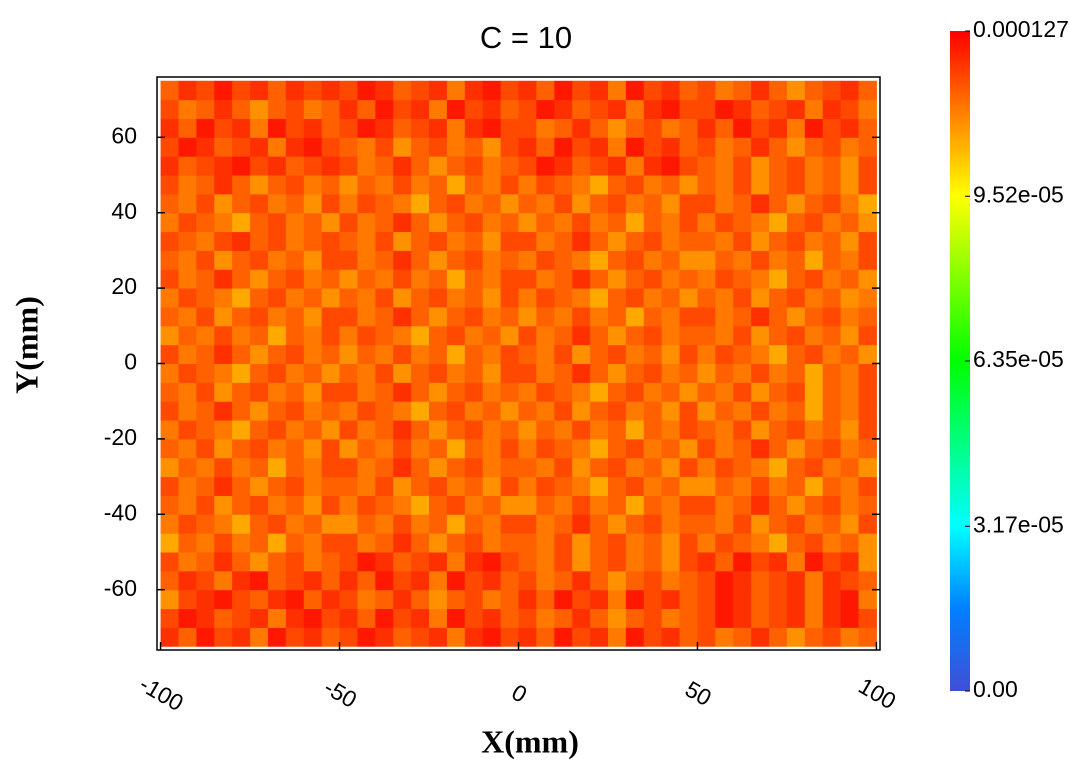 The image size is (1069, 782). I want to click on y-tick-label: -60, so click(120, 588).